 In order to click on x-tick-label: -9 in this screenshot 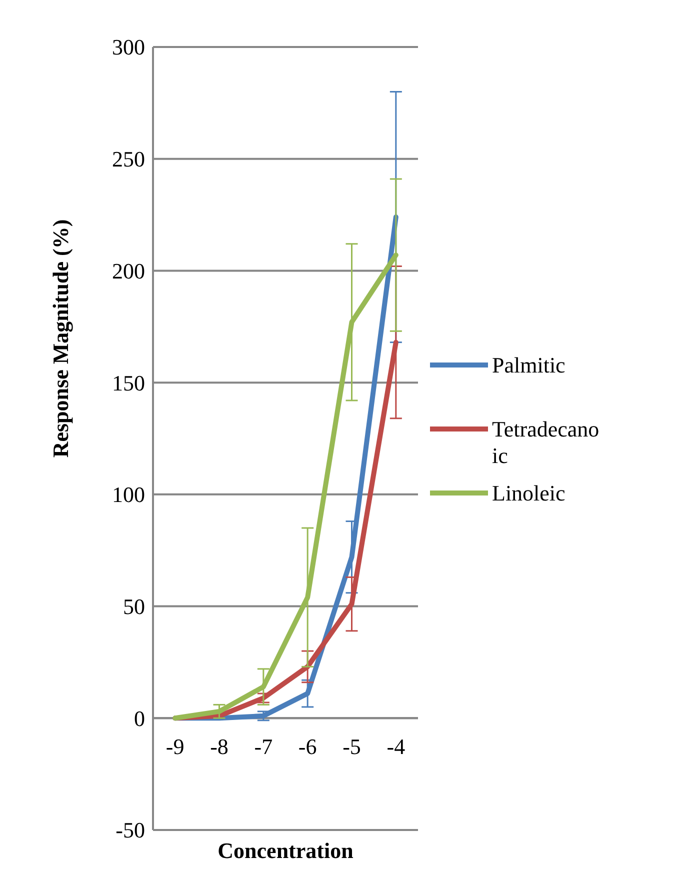, I will do `click(175, 747)`.